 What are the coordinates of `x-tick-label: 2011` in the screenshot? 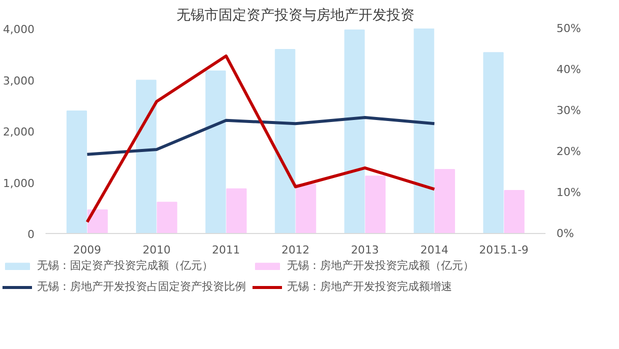 It's located at (226, 250).